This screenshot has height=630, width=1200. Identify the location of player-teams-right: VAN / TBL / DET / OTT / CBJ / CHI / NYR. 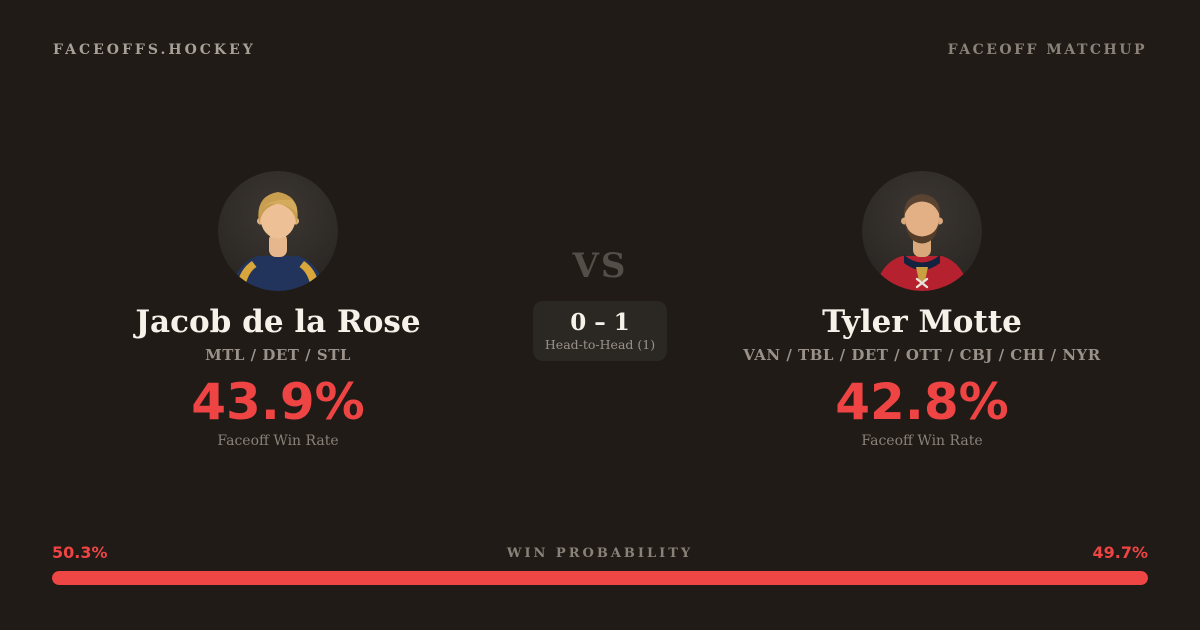
(922, 355).